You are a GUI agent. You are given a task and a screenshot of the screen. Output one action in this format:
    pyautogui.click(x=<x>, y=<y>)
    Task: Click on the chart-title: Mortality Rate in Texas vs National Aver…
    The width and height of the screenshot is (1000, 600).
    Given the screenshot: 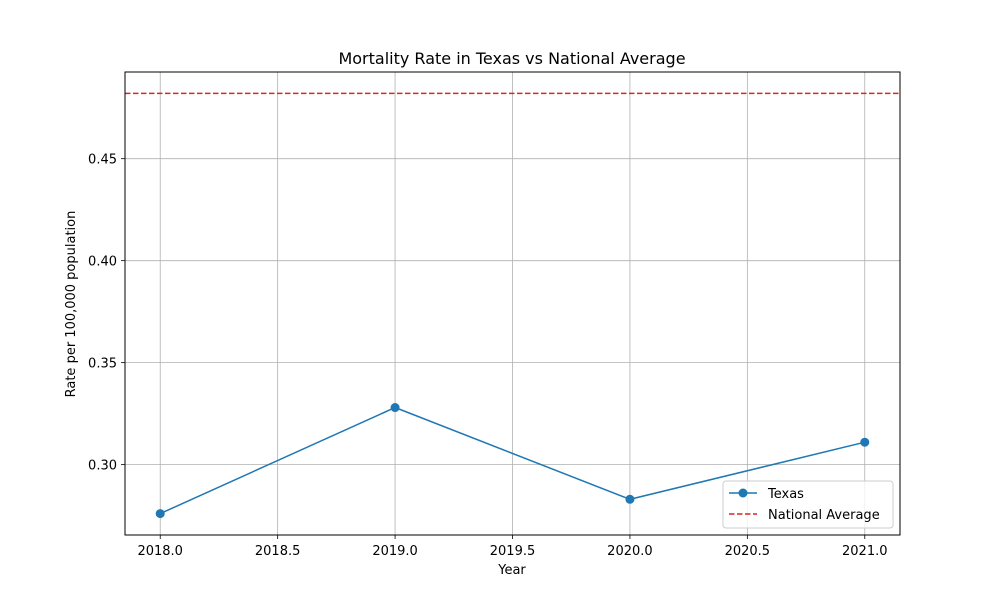 What is the action you would take?
    pyautogui.click(x=511, y=58)
    